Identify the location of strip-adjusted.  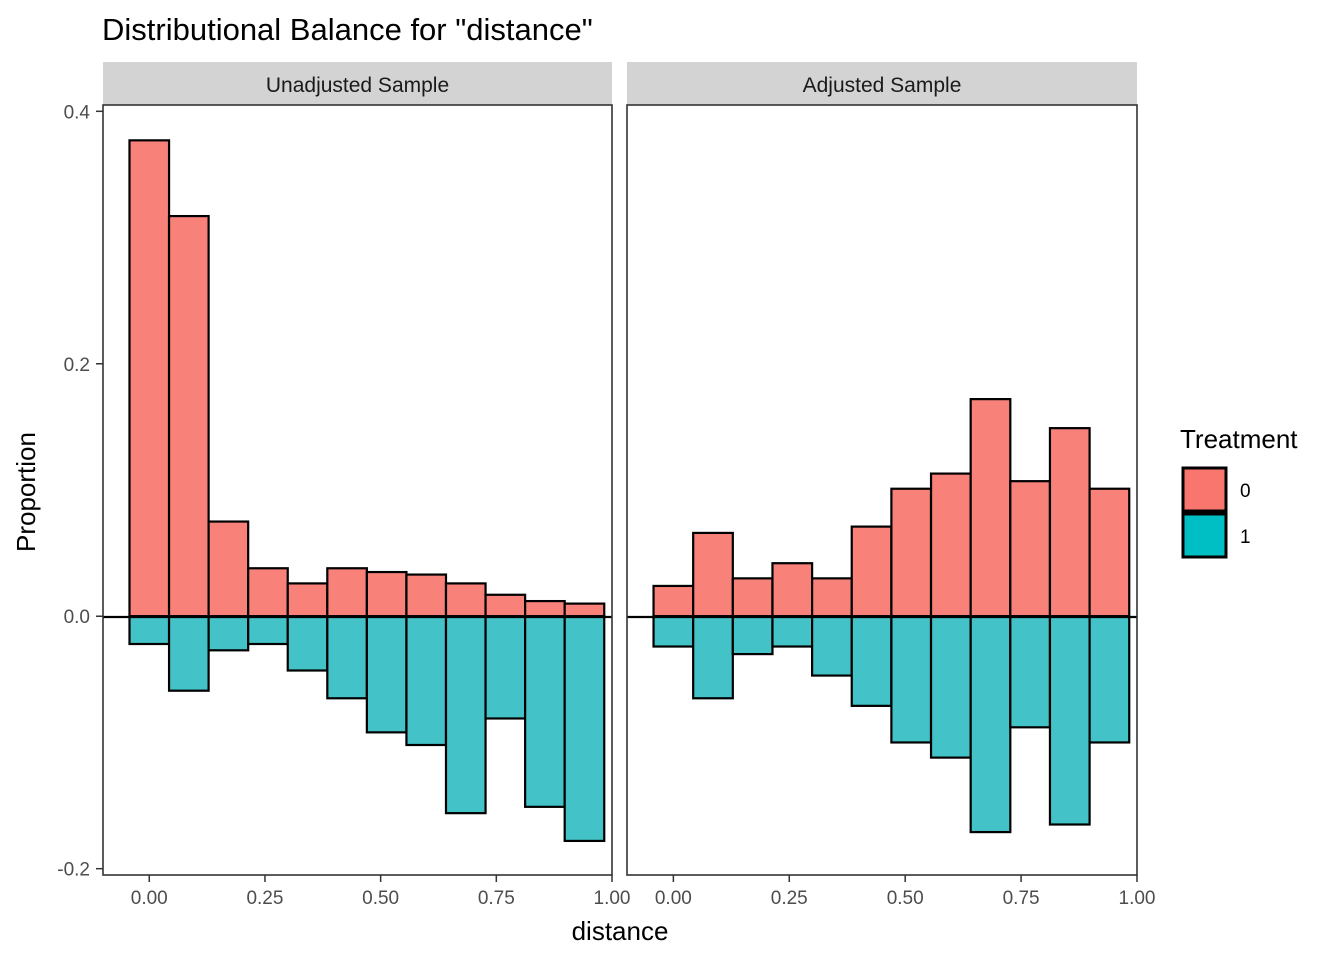
(882, 83).